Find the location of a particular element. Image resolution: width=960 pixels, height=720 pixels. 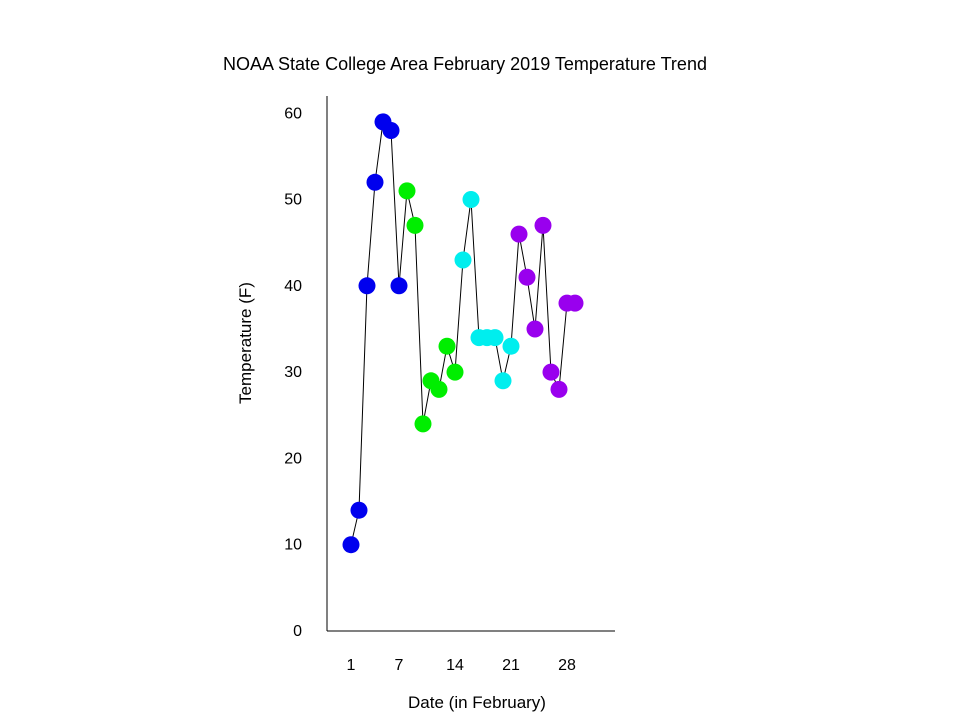

y-tick-label: 20 is located at coordinates (293, 458).